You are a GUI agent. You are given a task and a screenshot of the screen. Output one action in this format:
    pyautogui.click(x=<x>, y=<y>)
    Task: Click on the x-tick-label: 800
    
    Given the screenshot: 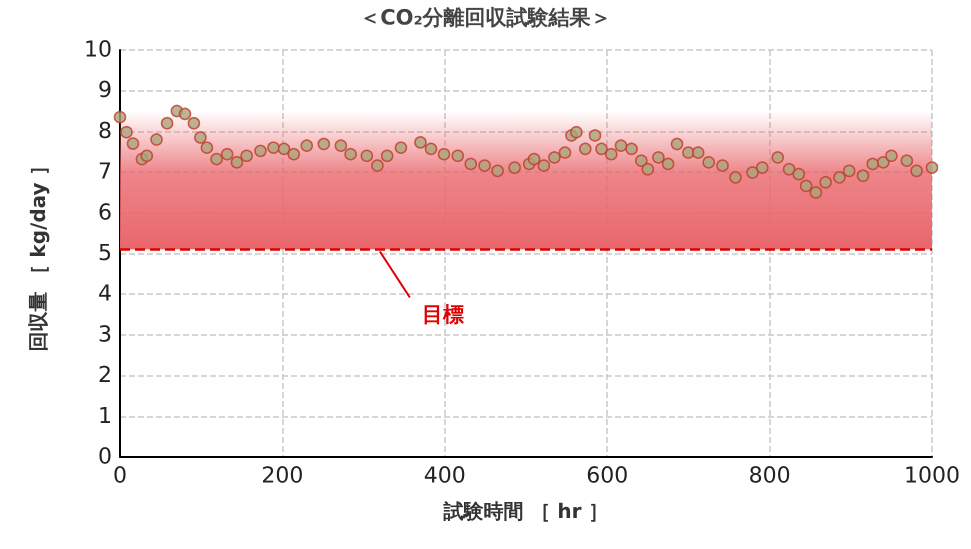 What is the action you would take?
    pyautogui.click(x=769, y=476)
    